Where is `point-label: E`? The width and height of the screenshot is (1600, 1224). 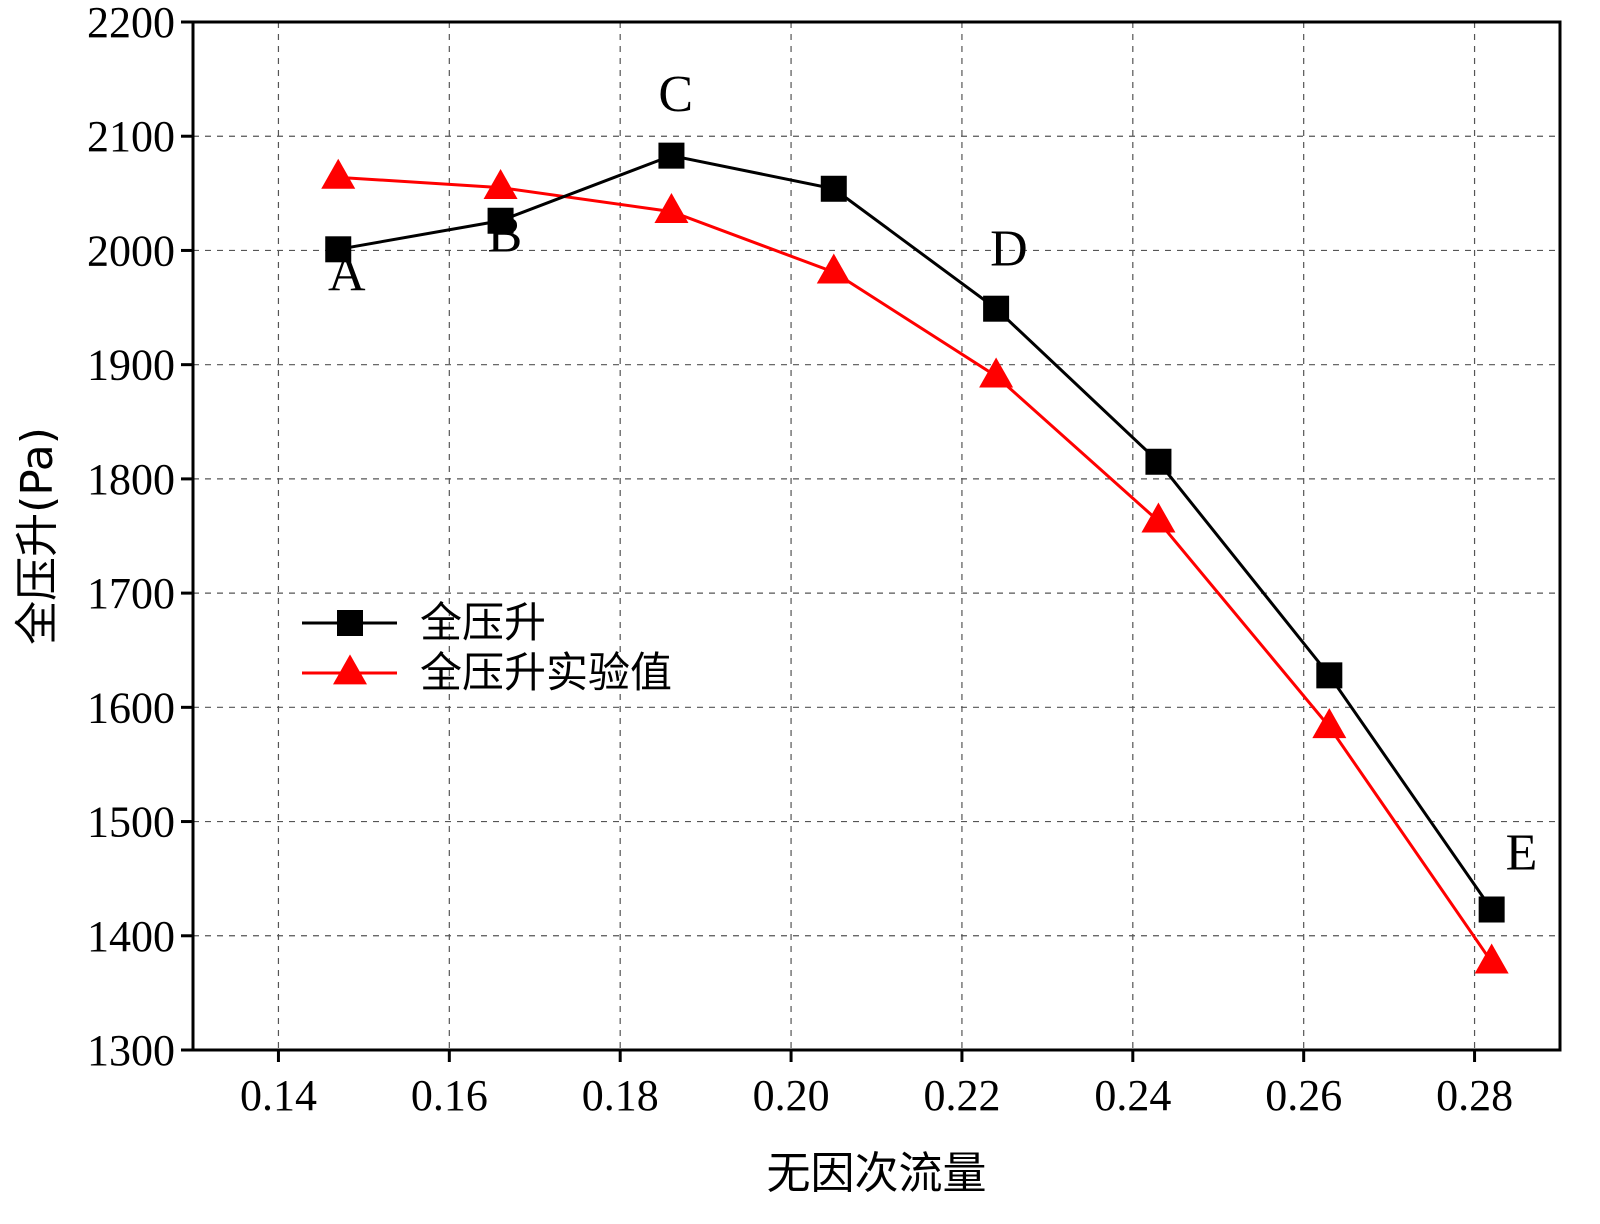
point-label: E is located at coordinates (1522, 853).